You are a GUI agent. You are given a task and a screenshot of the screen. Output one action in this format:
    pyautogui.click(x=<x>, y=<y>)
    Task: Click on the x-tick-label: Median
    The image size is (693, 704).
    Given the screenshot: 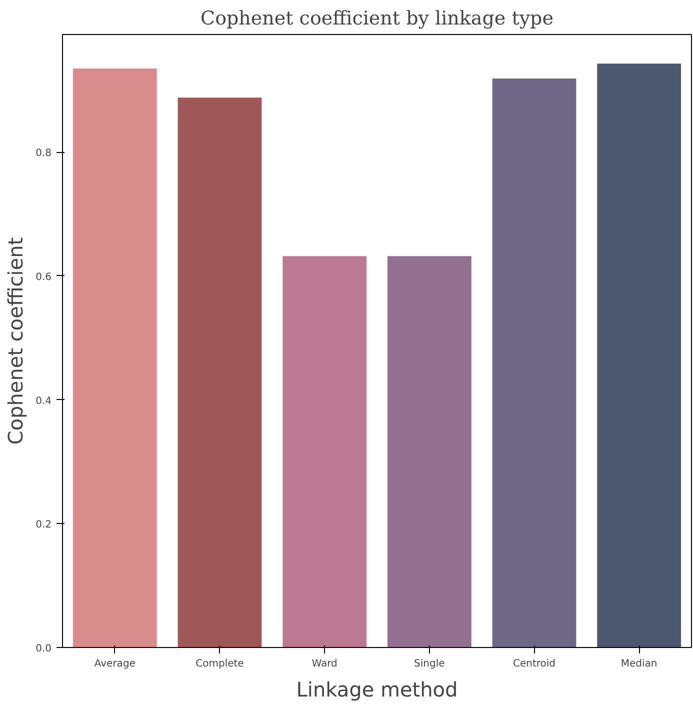 What is the action you would take?
    pyautogui.click(x=639, y=664)
    